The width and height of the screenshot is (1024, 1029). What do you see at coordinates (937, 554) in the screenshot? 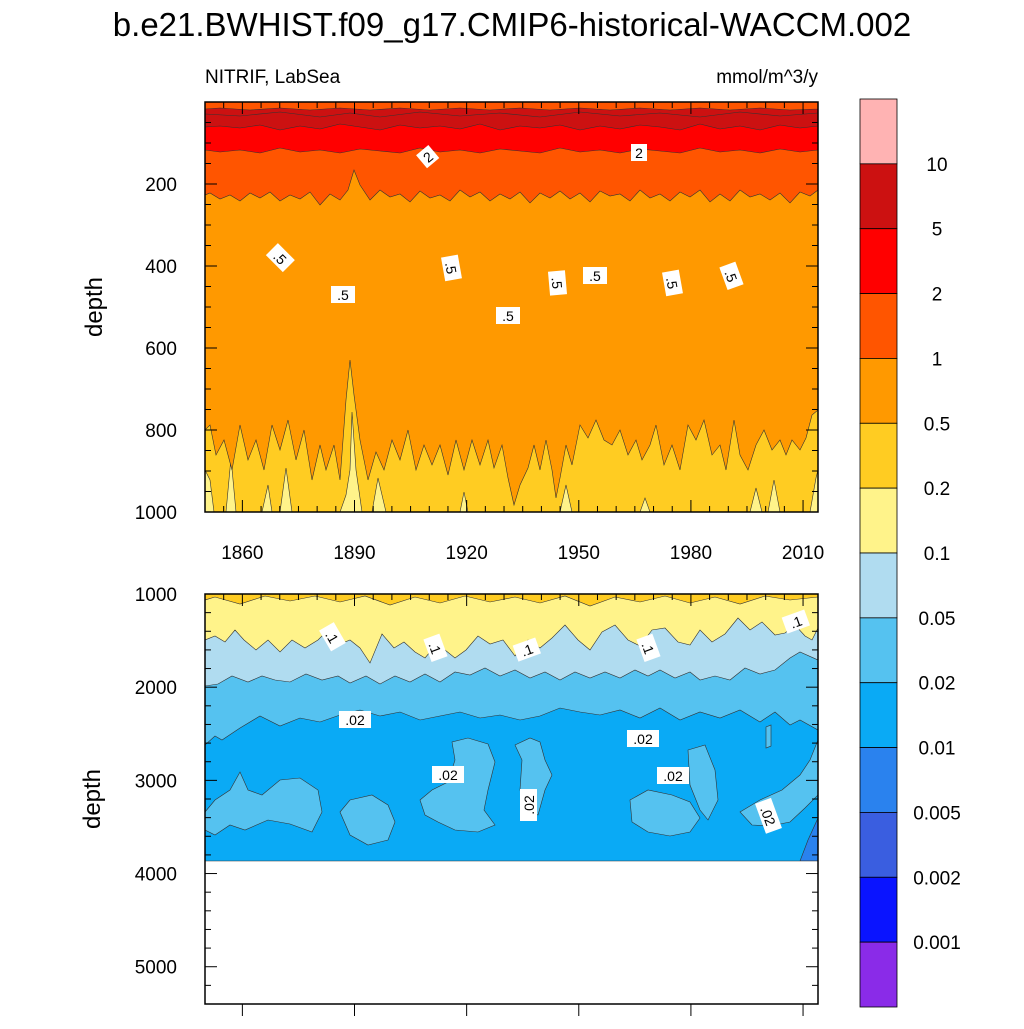
I see `colorbar-label: 0.1` at bounding box center [937, 554].